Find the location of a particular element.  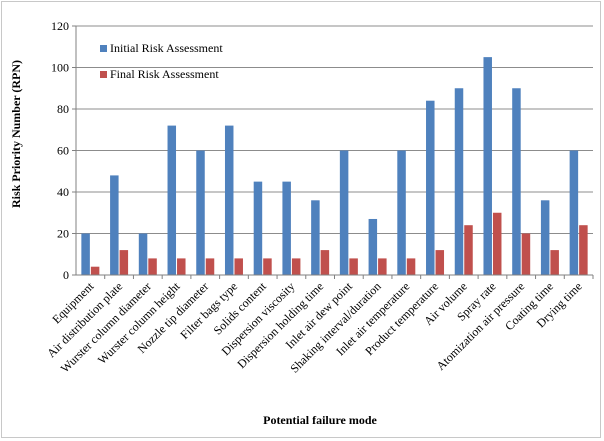

y-tick-labels: 0 20 40 60 80 100 120 is located at coordinates (60, 150).